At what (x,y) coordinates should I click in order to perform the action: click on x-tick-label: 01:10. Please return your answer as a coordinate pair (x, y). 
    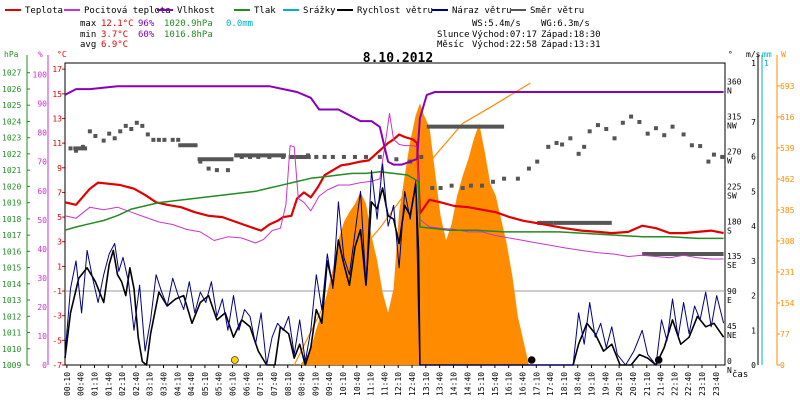
    Looking at the image, I should click on (94, 384).